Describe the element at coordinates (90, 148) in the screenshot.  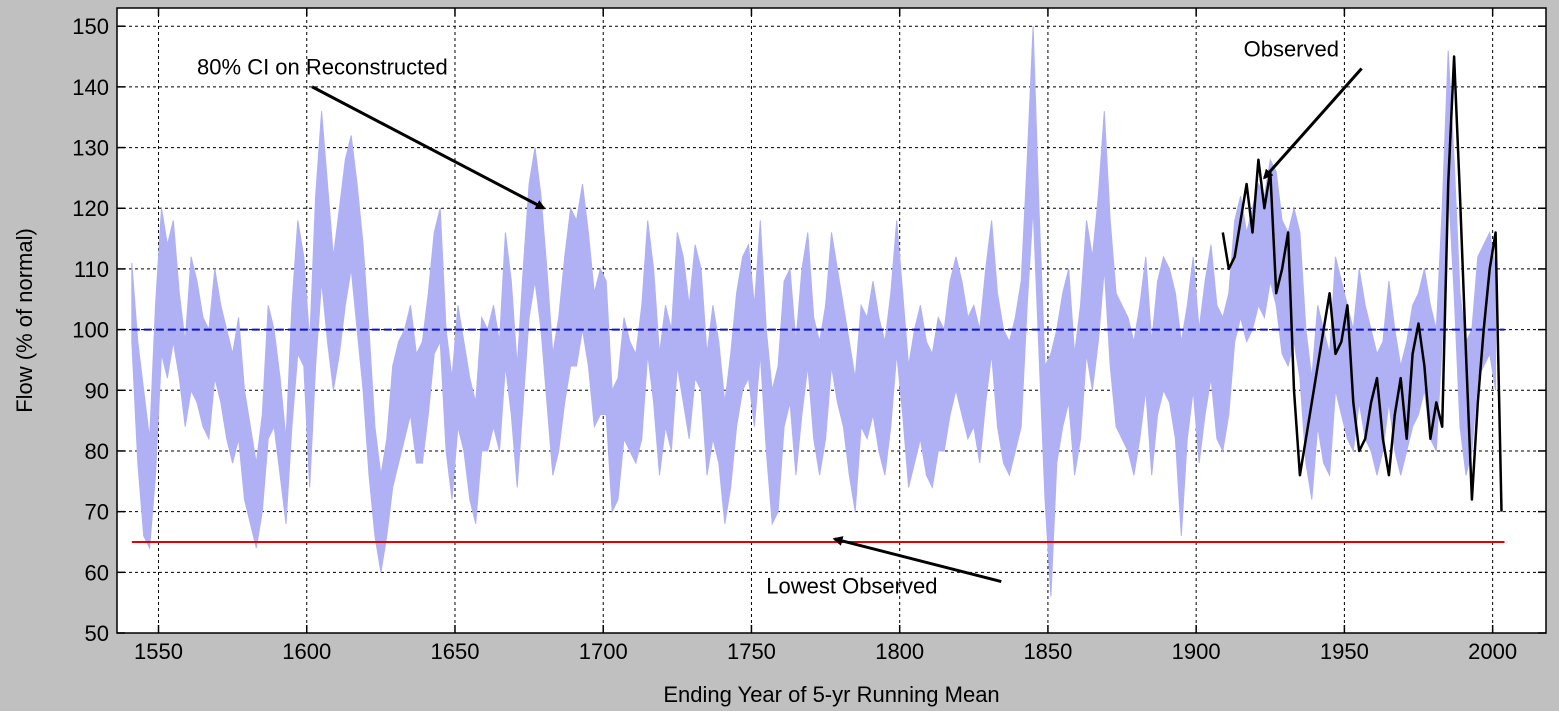
I see `y-tick-label: 130` at that location.